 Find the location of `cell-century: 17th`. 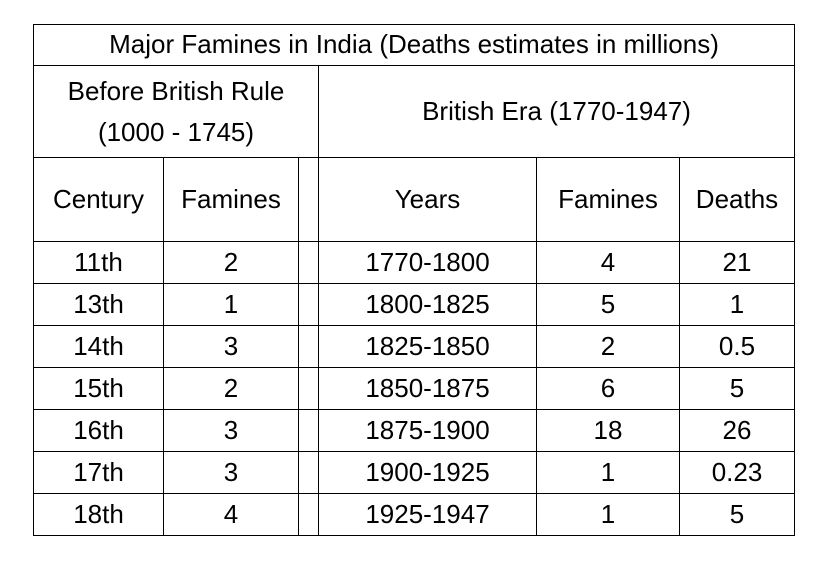

cell-century: 17th is located at coordinates (98, 472).